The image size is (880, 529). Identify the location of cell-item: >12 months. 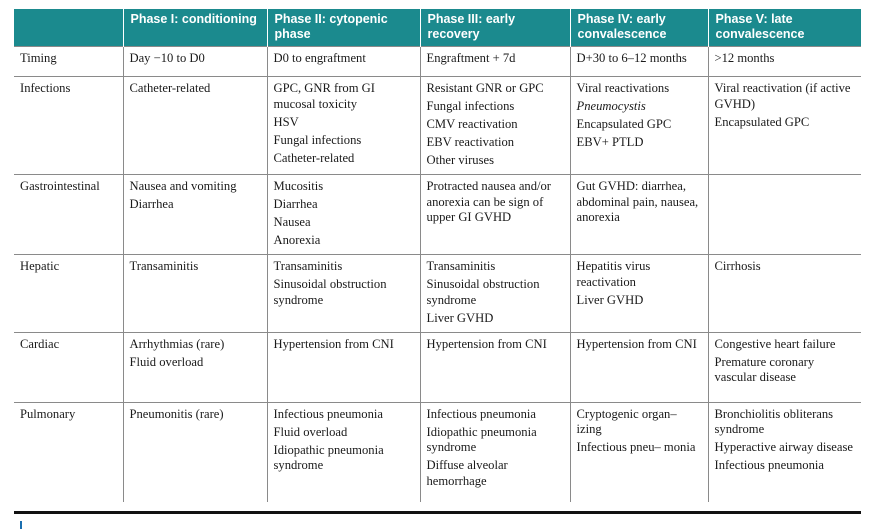
(744, 58).